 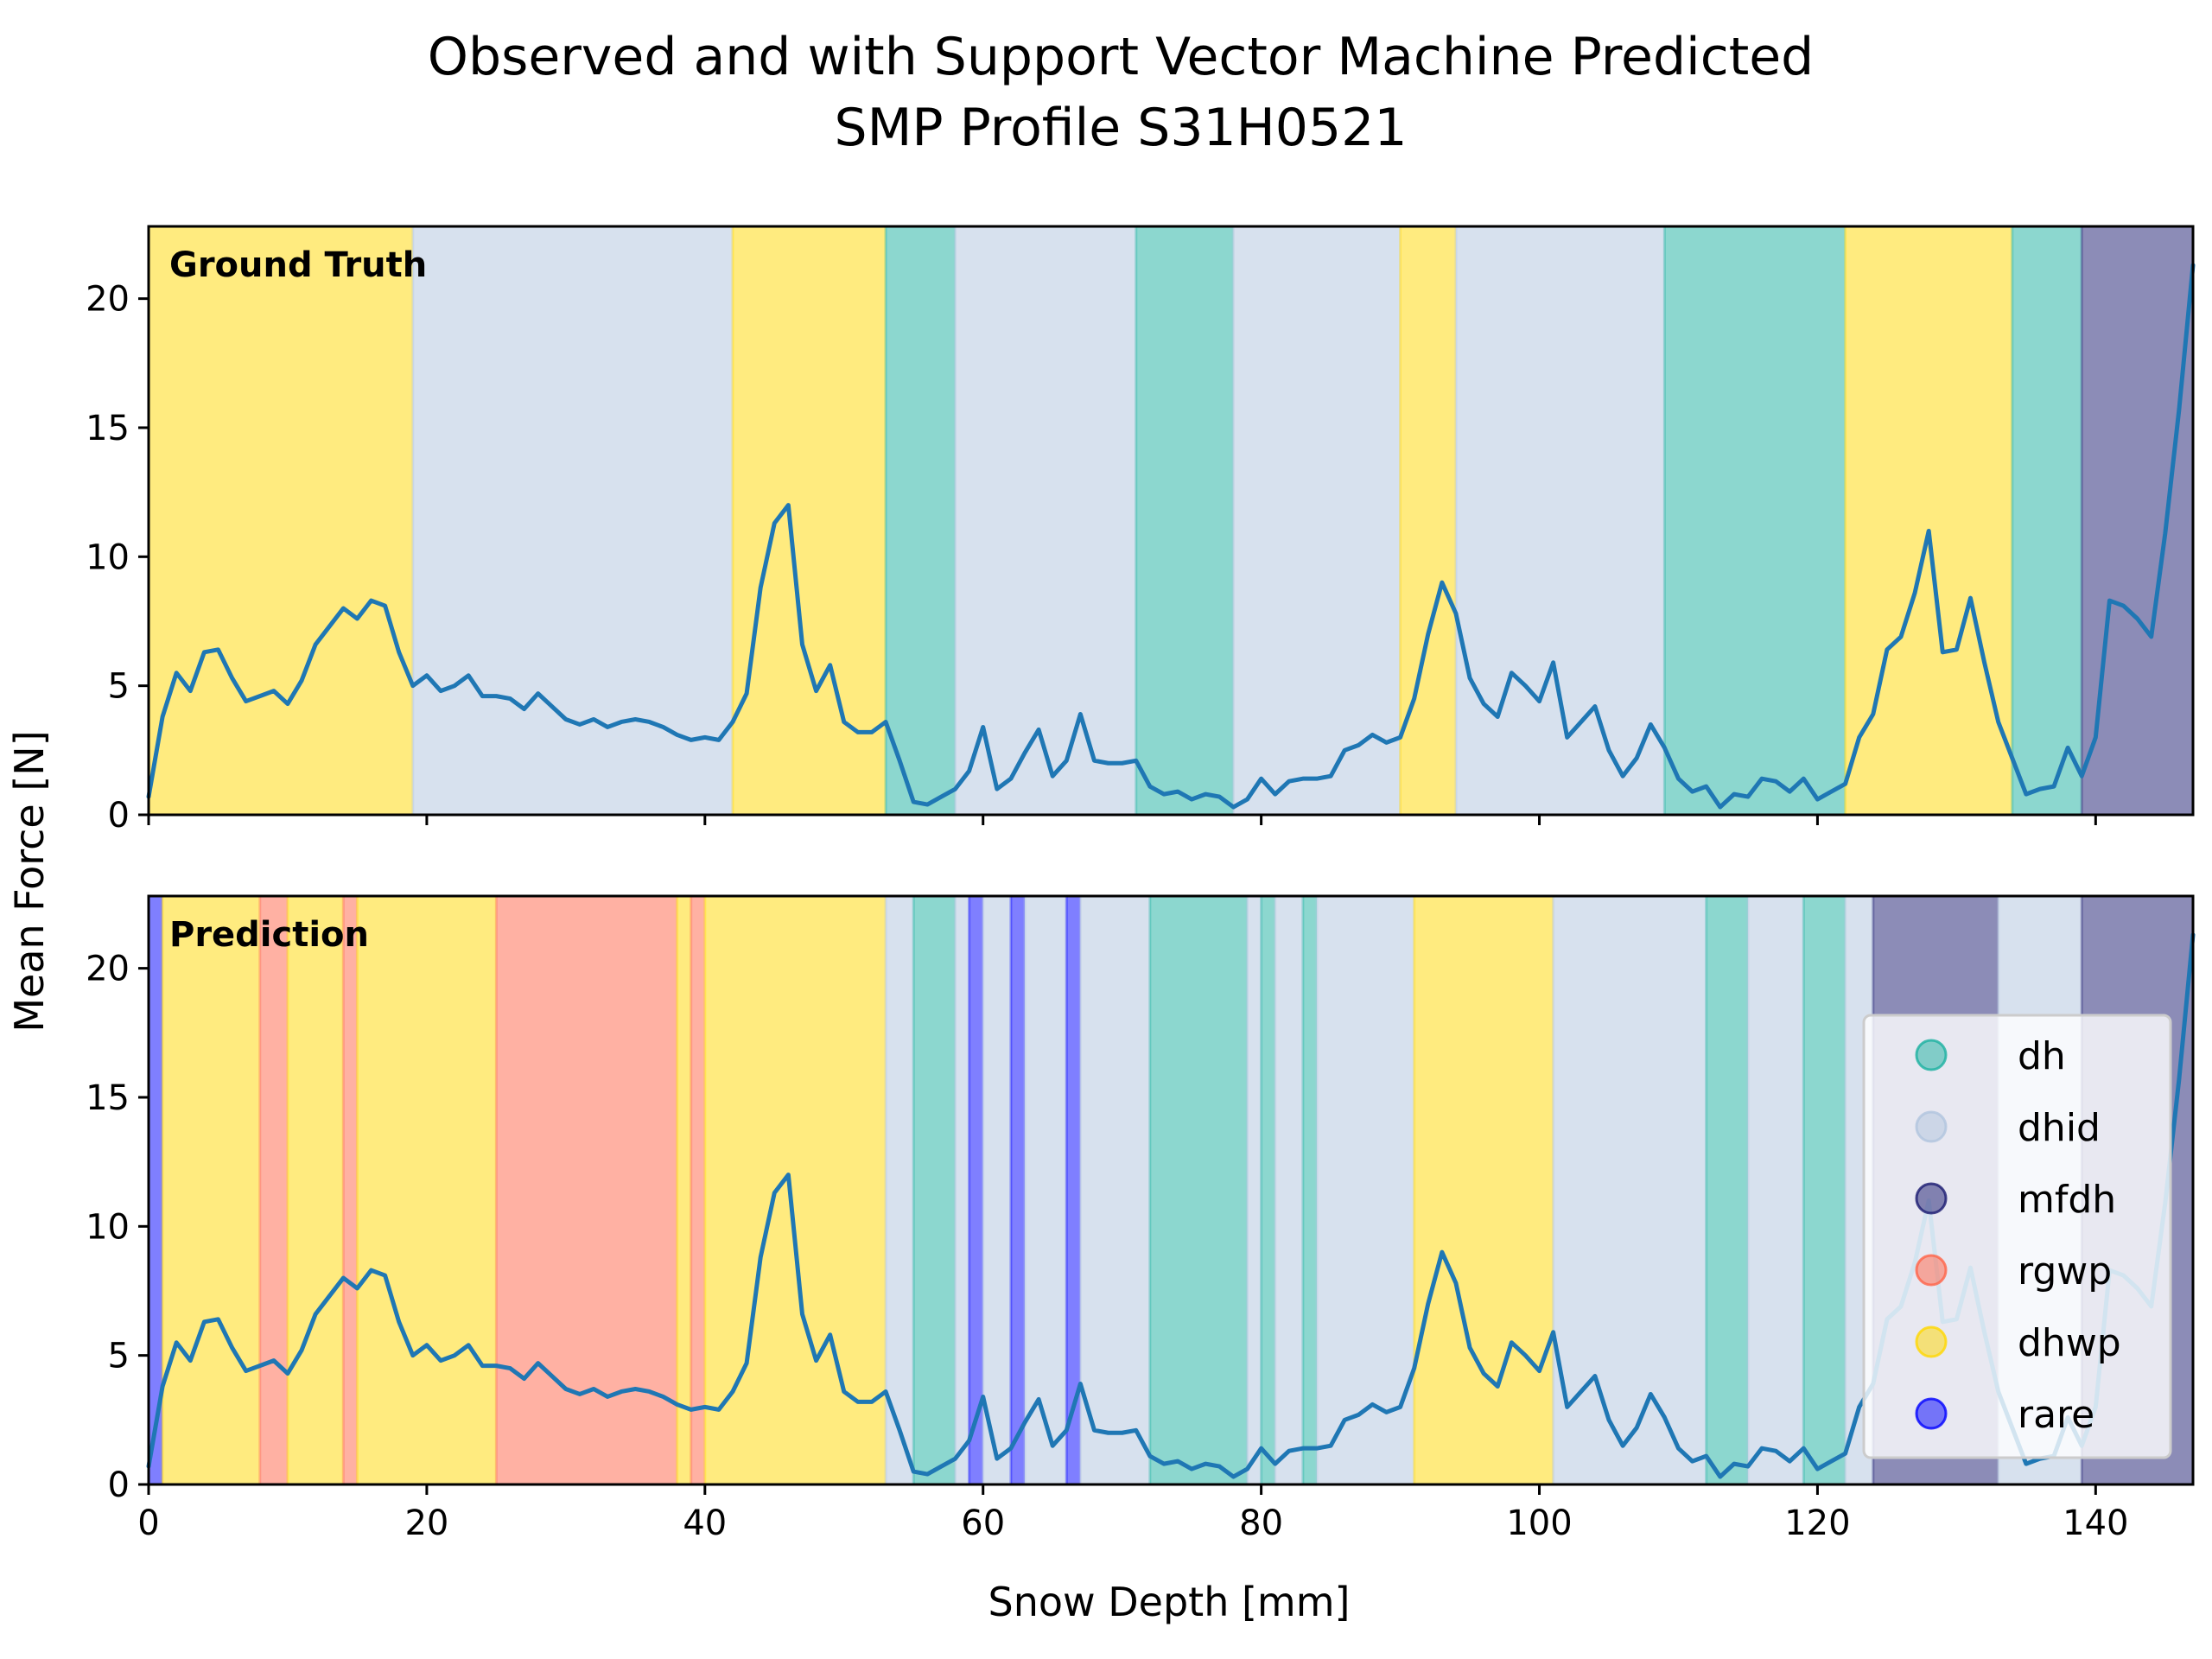 What do you see at coordinates (1121, 128) in the screenshot?
I see `chart-title-line-2: SMP Profile S31H0521` at bounding box center [1121, 128].